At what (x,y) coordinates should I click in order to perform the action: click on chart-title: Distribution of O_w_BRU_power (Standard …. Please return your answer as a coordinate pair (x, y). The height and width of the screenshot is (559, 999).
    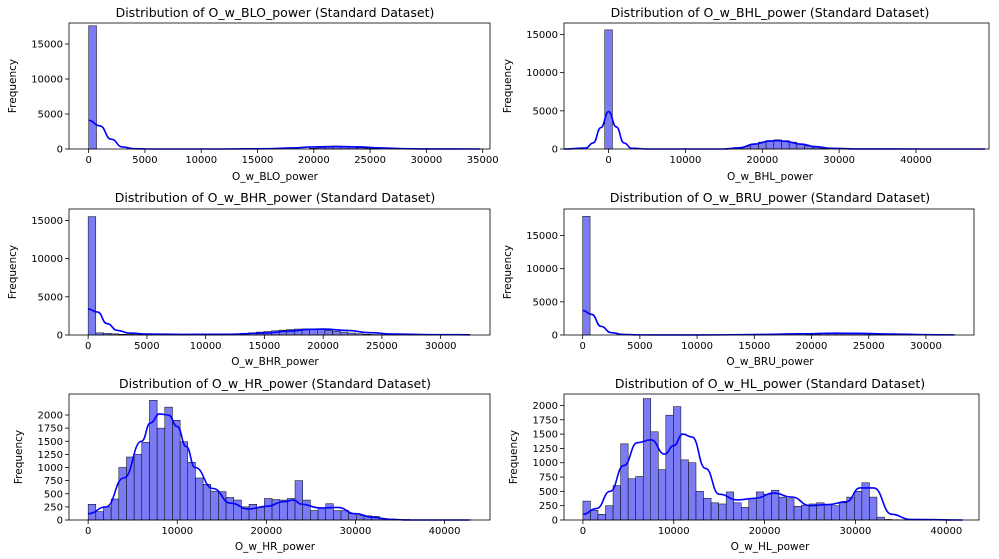
    Looking at the image, I should click on (770, 197).